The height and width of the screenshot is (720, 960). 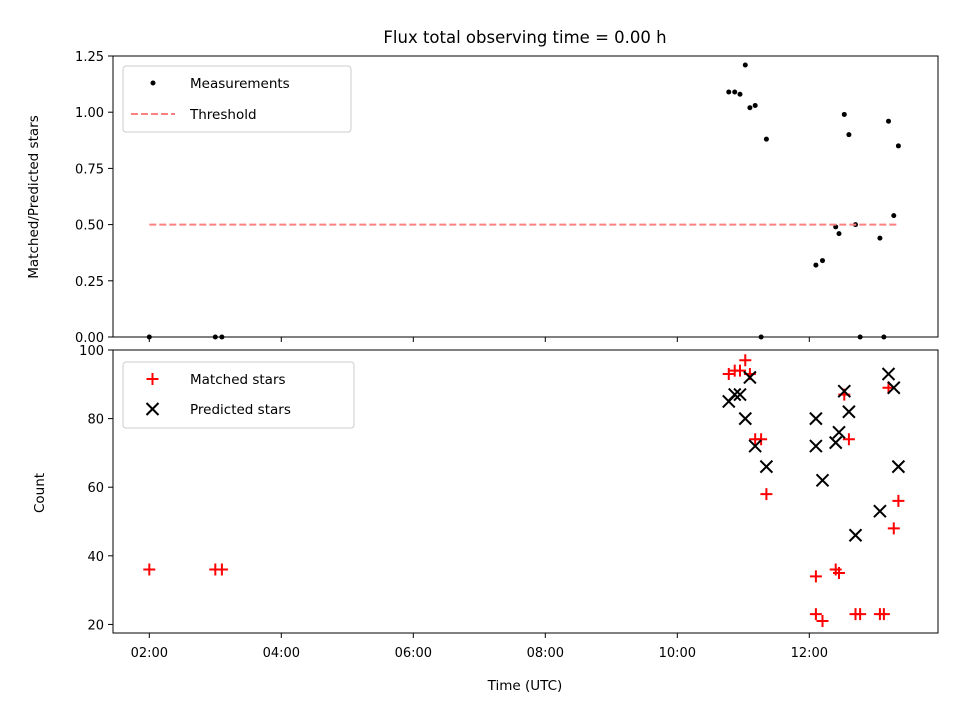 I want to click on legend-matched-stars-marker, so click(x=152, y=379).